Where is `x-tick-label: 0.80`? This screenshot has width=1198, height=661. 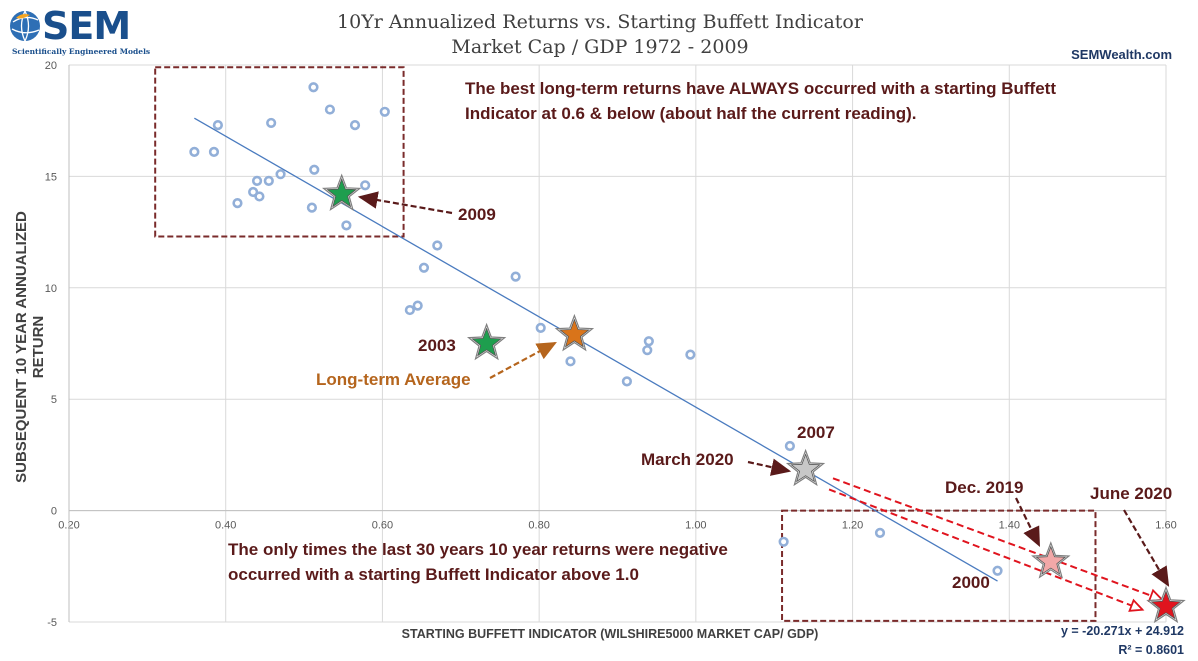 x-tick-label: 0.80 is located at coordinates (538, 526).